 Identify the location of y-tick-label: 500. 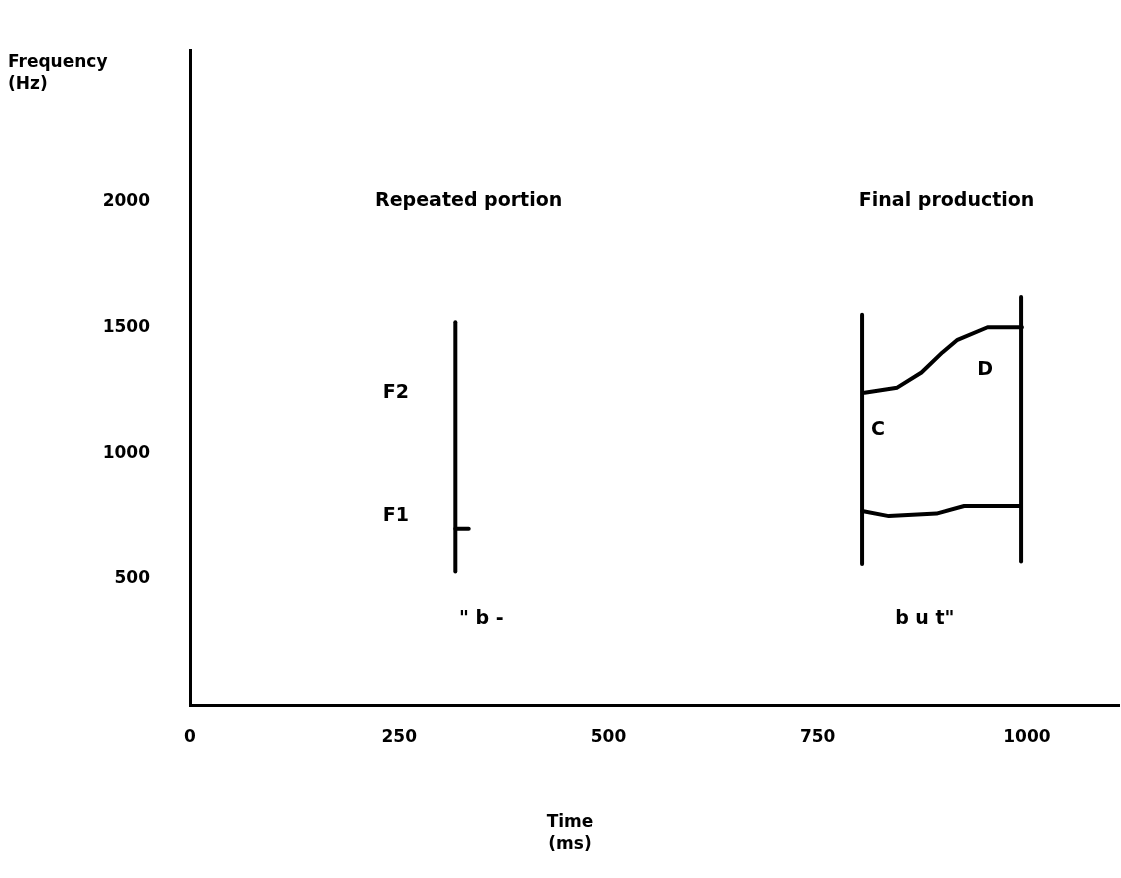
(132, 577).